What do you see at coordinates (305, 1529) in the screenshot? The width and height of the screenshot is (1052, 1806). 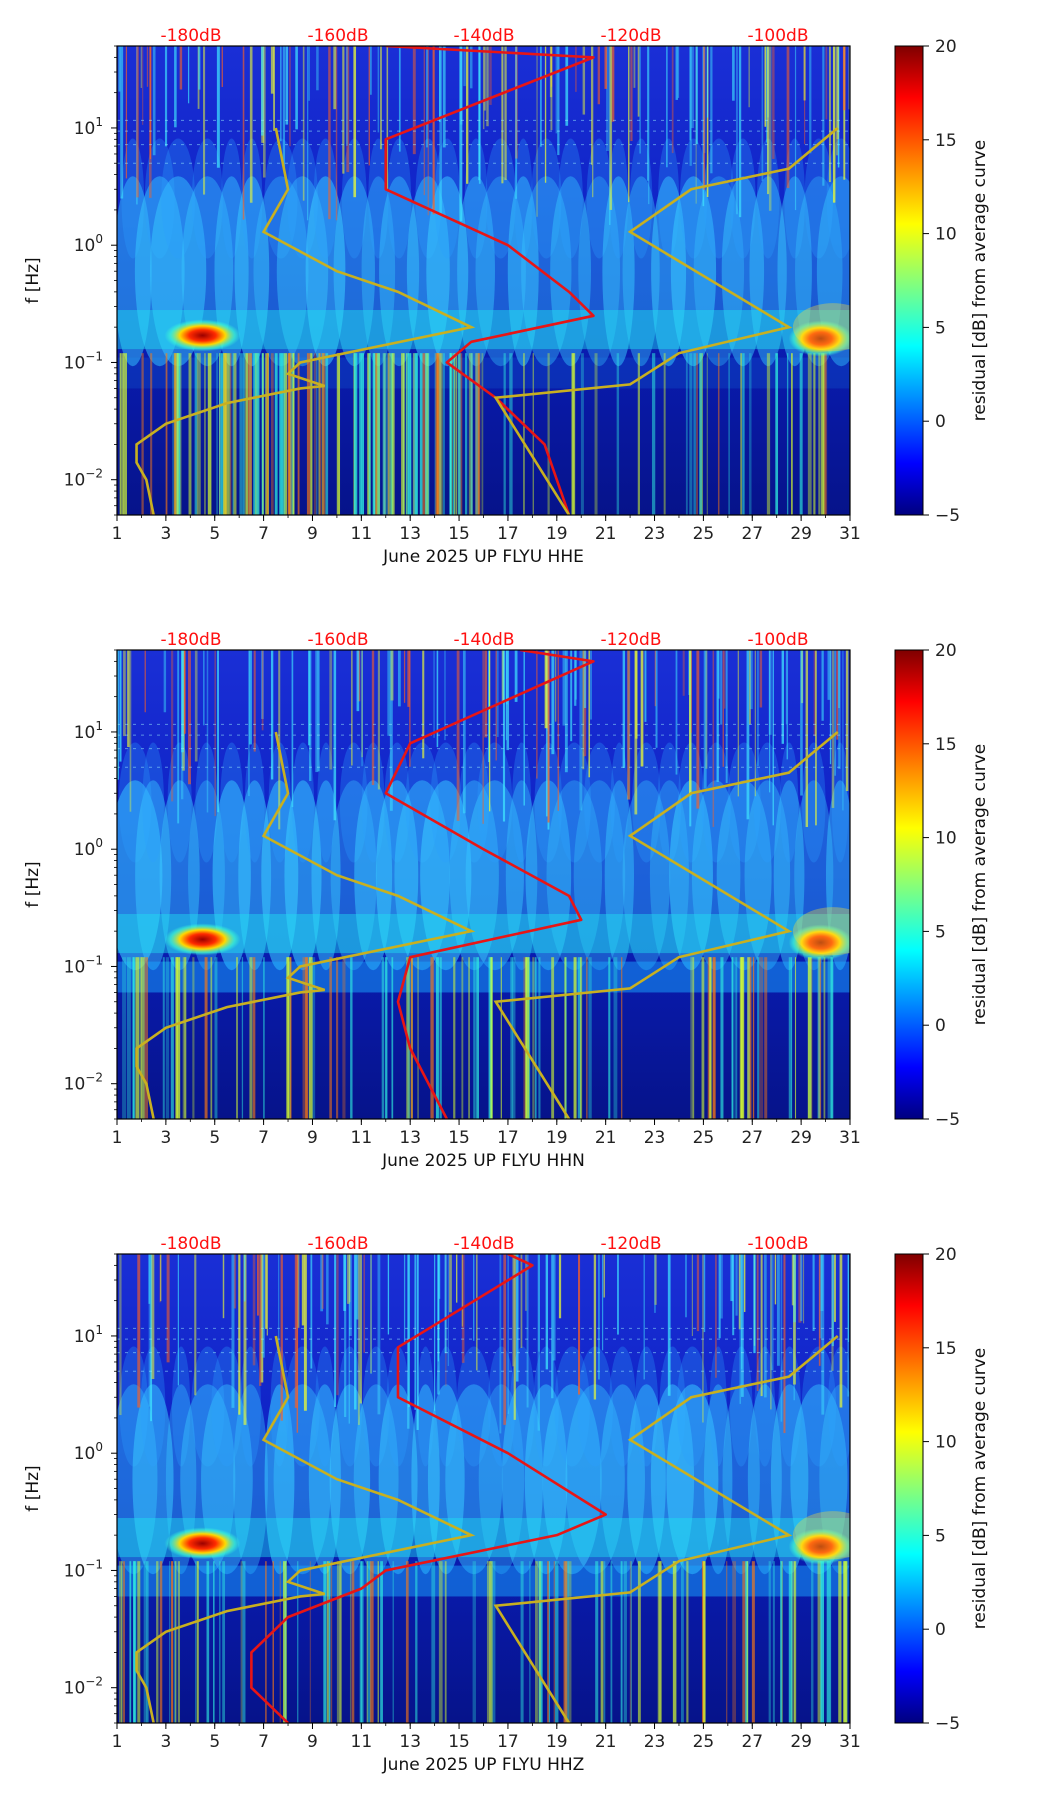 I see `noise-model-low-curve` at bounding box center [305, 1529].